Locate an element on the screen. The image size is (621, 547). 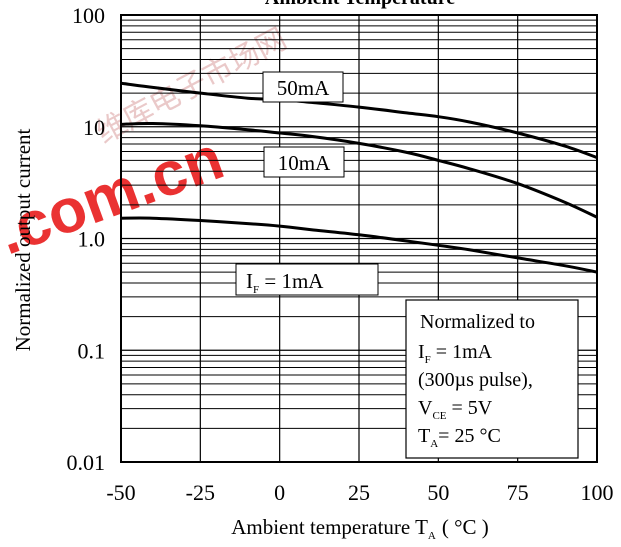
series-label-50ma-text: 50mA is located at coordinates (303, 88).